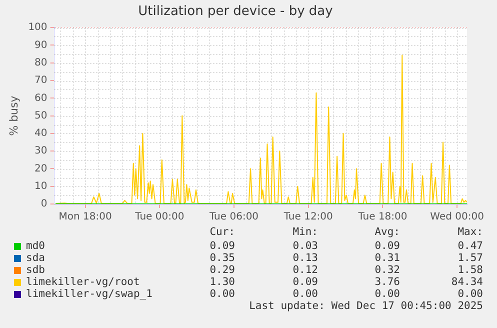 Image resolution: width=497 pixels, height=328 pixels. Describe the element at coordinates (236, 12) in the screenshot. I see `chart-title: Utilization per device - by day` at that location.